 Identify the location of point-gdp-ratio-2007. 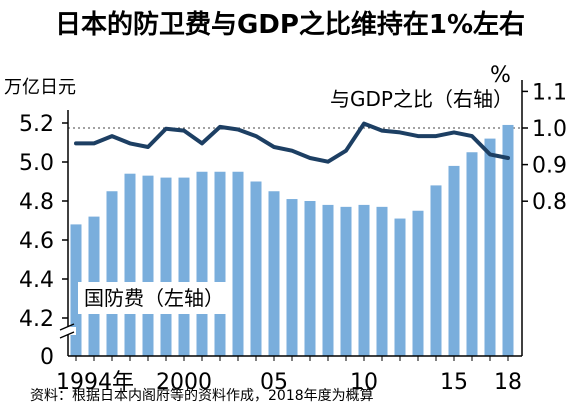
(310, 158).